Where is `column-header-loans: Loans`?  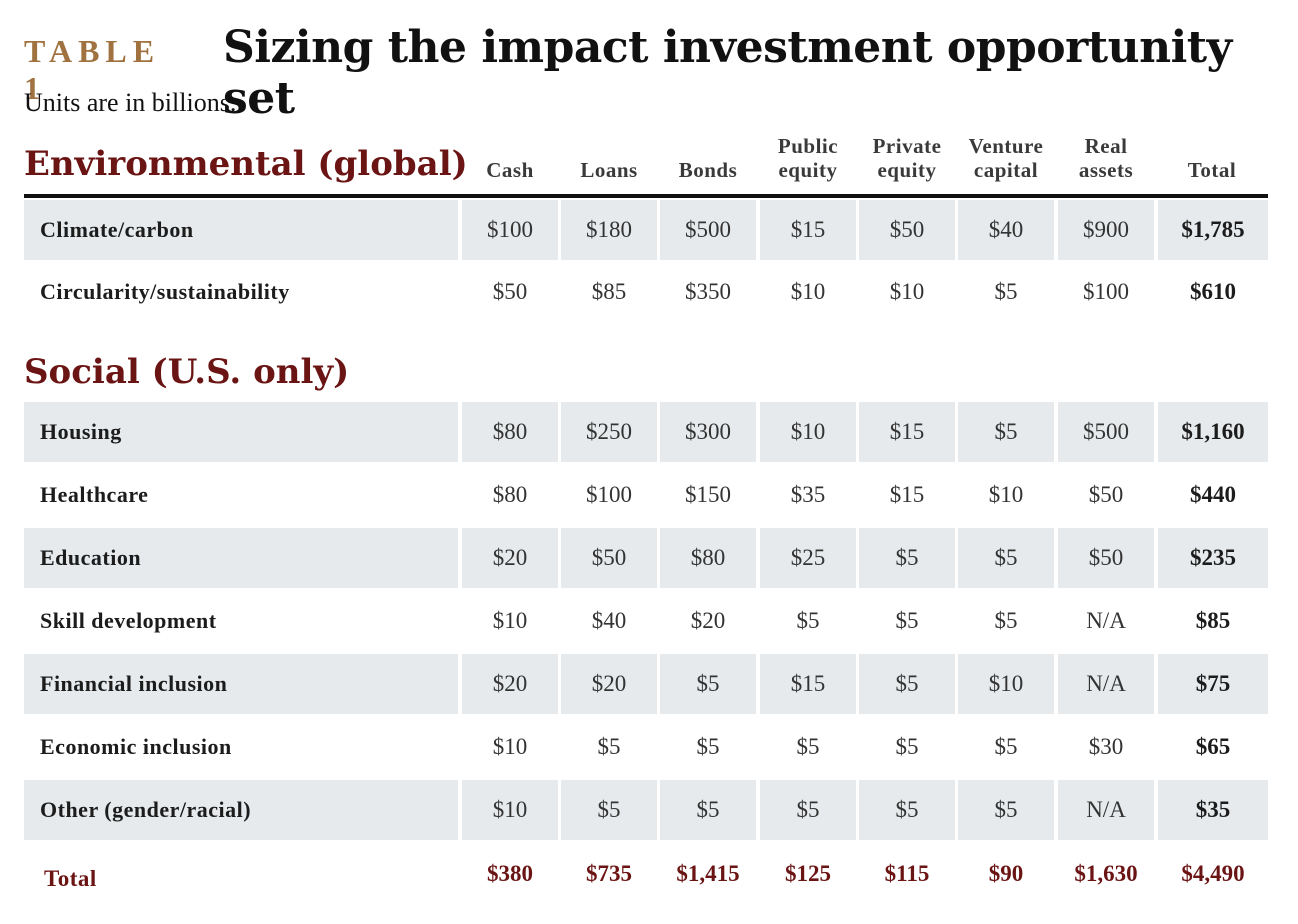
column-header-loans: Loans is located at coordinates (609, 170).